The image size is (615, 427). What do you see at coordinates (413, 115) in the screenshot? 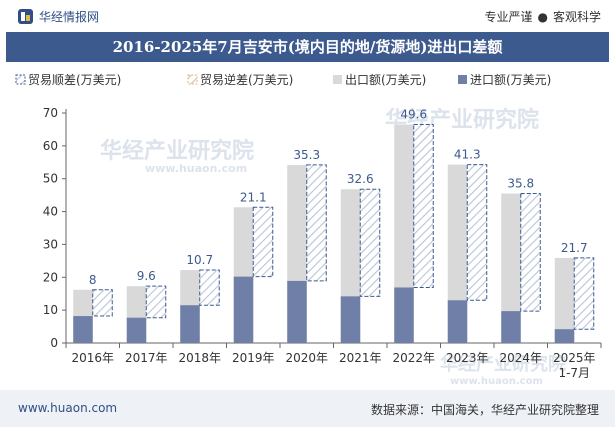
I see `data-label: 49.6` at bounding box center [413, 115].